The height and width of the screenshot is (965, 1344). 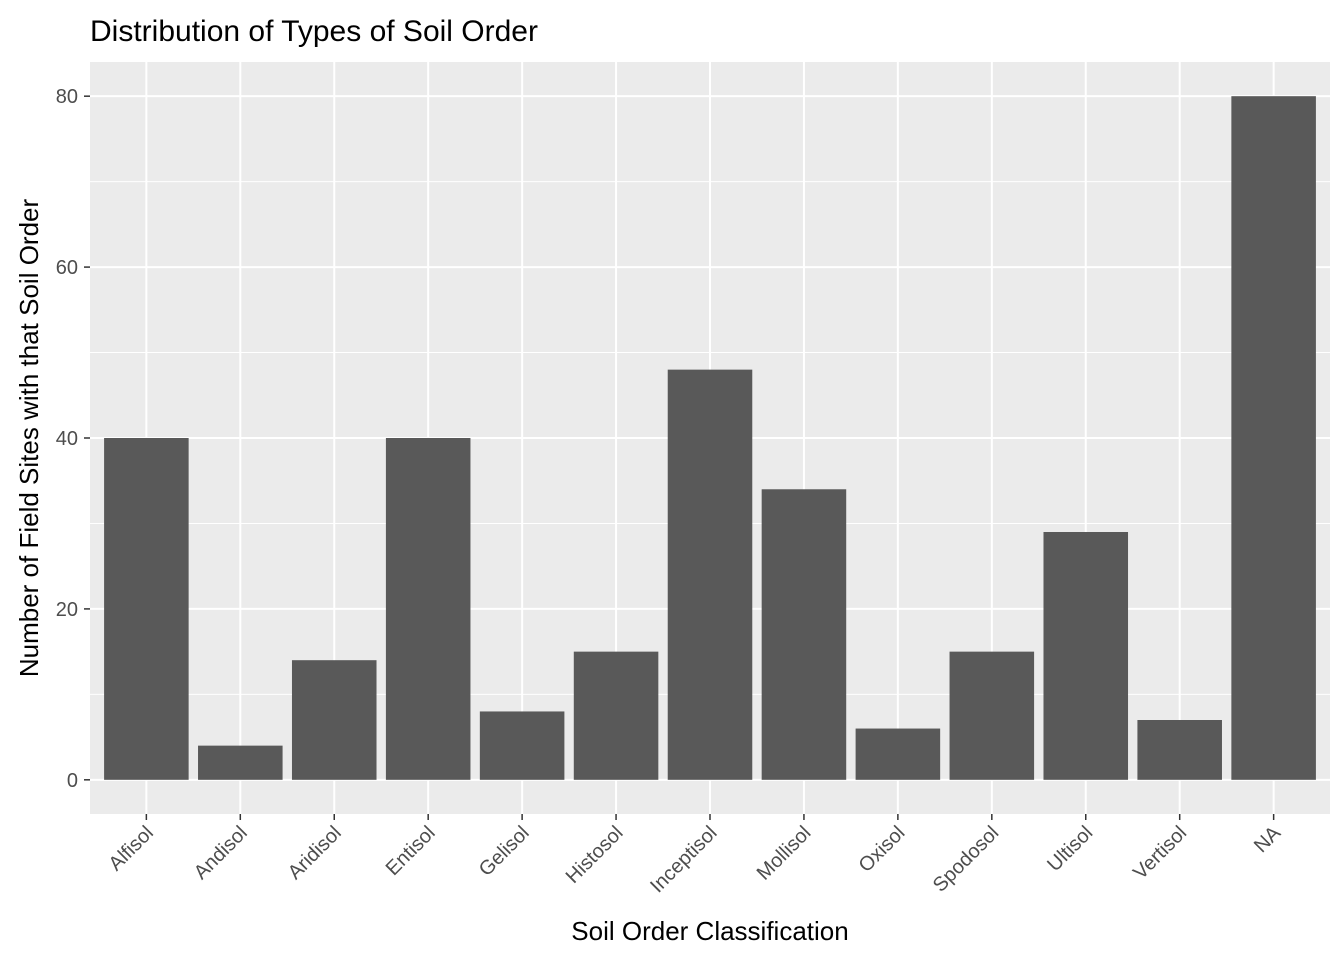 I want to click on x-tick-label: Entisol, so click(x=411, y=851).